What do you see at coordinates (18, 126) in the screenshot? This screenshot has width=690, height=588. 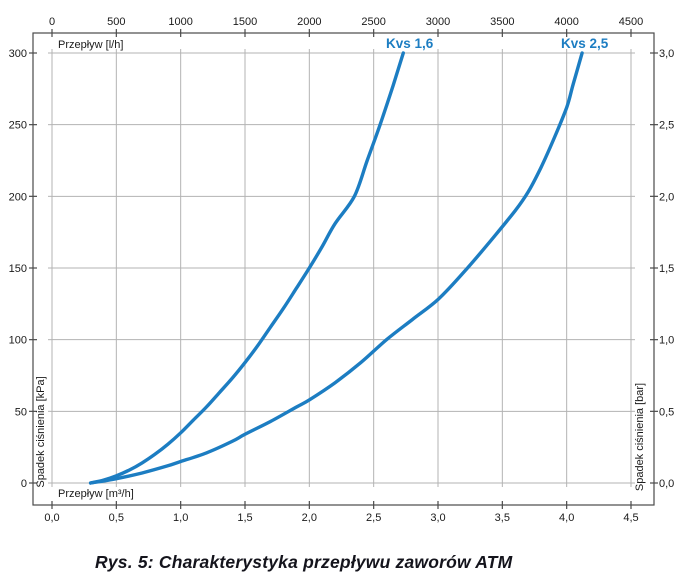 I see `tick-label-left: 250` at bounding box center [18, 126].